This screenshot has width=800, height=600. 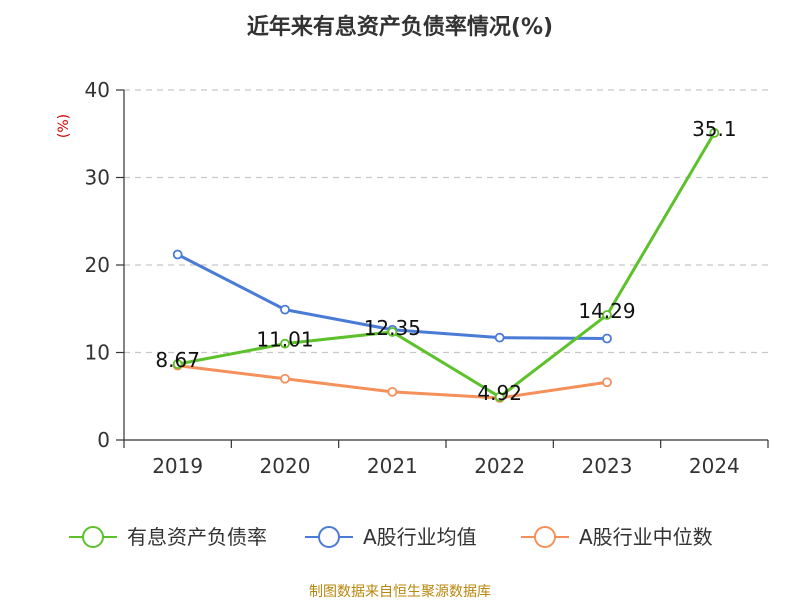 What do you see at coordinates (97, 178) in the screenshot?
I see `y-tick-label: 30` at bounding box center [97, 178].